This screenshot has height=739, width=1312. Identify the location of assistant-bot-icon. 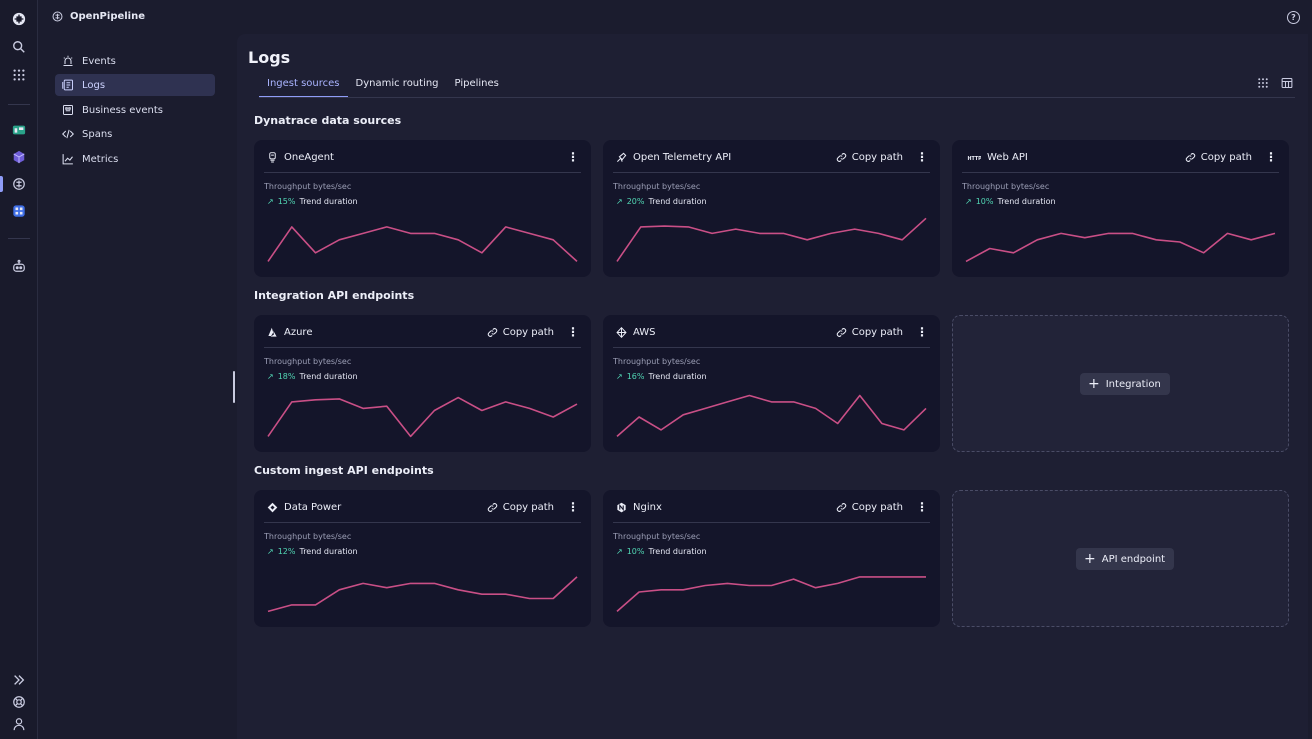
(19, 266).